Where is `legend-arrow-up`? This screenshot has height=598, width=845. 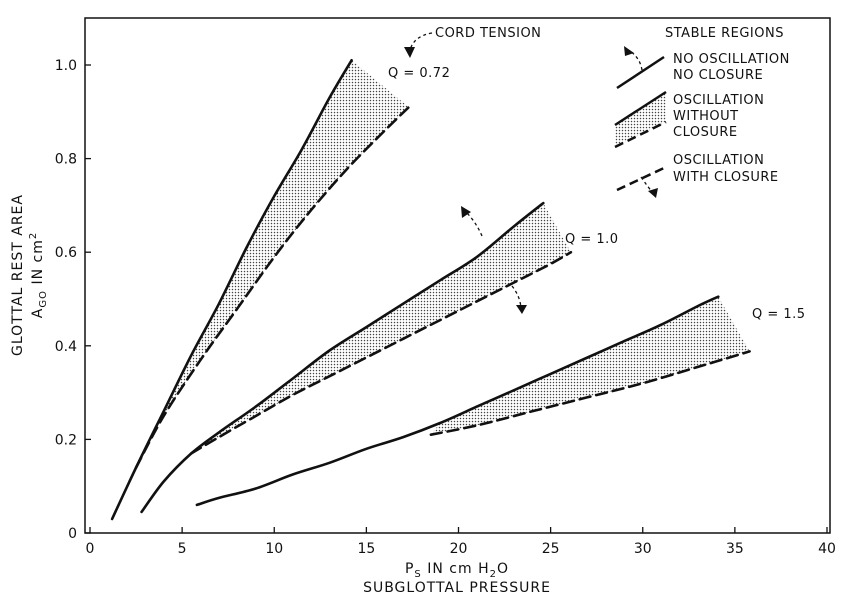 legend-arrow-up is located at coordinates (636, 60).